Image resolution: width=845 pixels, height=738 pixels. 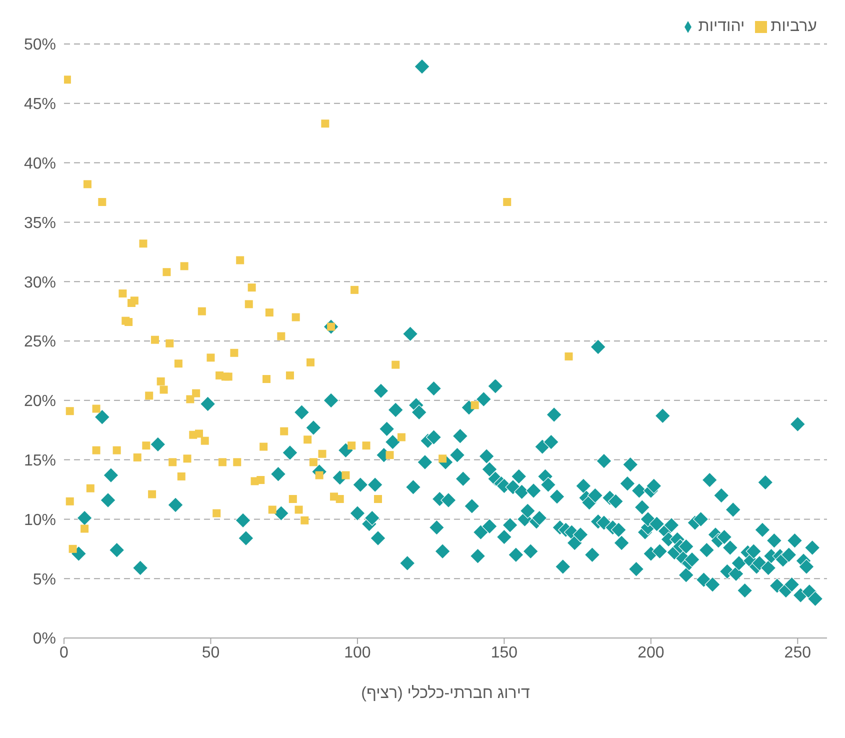 I want to click on legend-label: ערביות, so click(x=793, y=26).